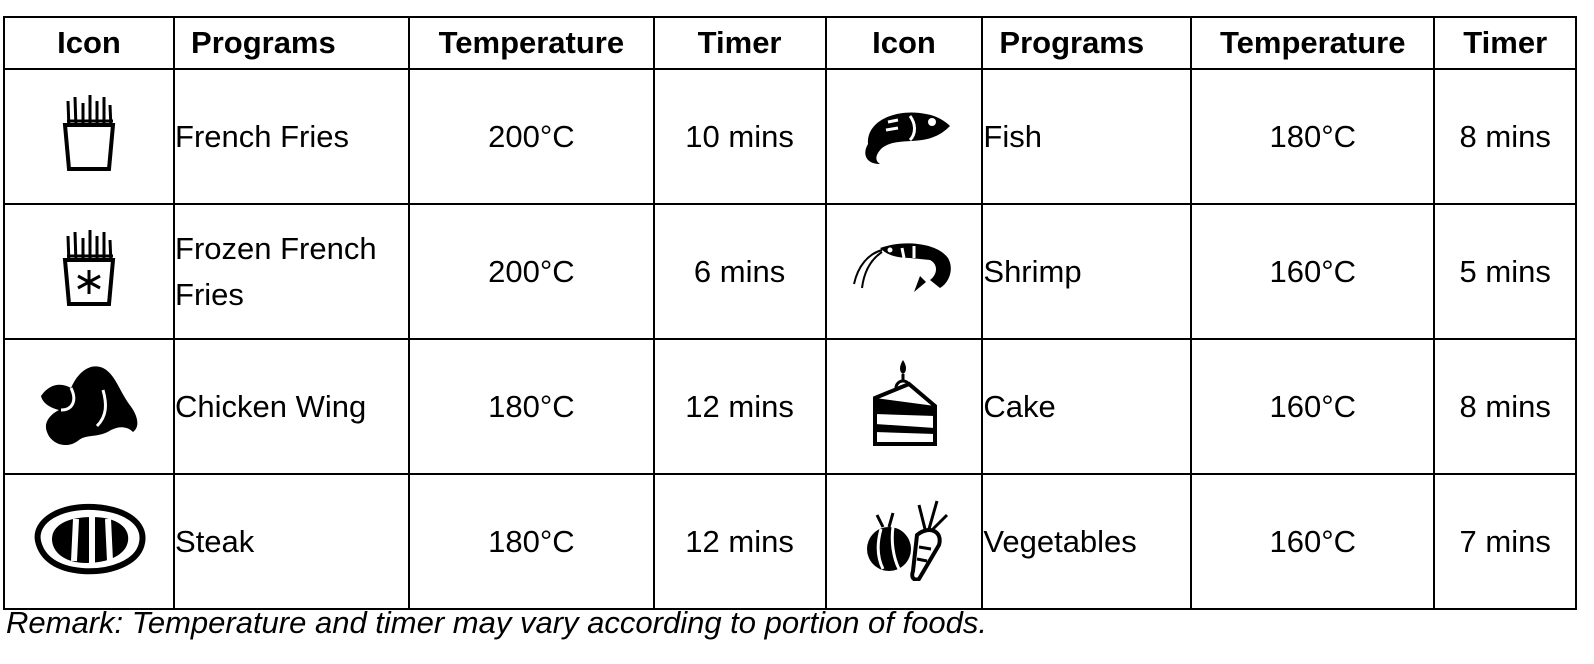 The height and width of the screenshot is (664, 1594). Describe the element at coordinates (292, 136) in the screenshot. I see `program-name: French Fries` at that location.